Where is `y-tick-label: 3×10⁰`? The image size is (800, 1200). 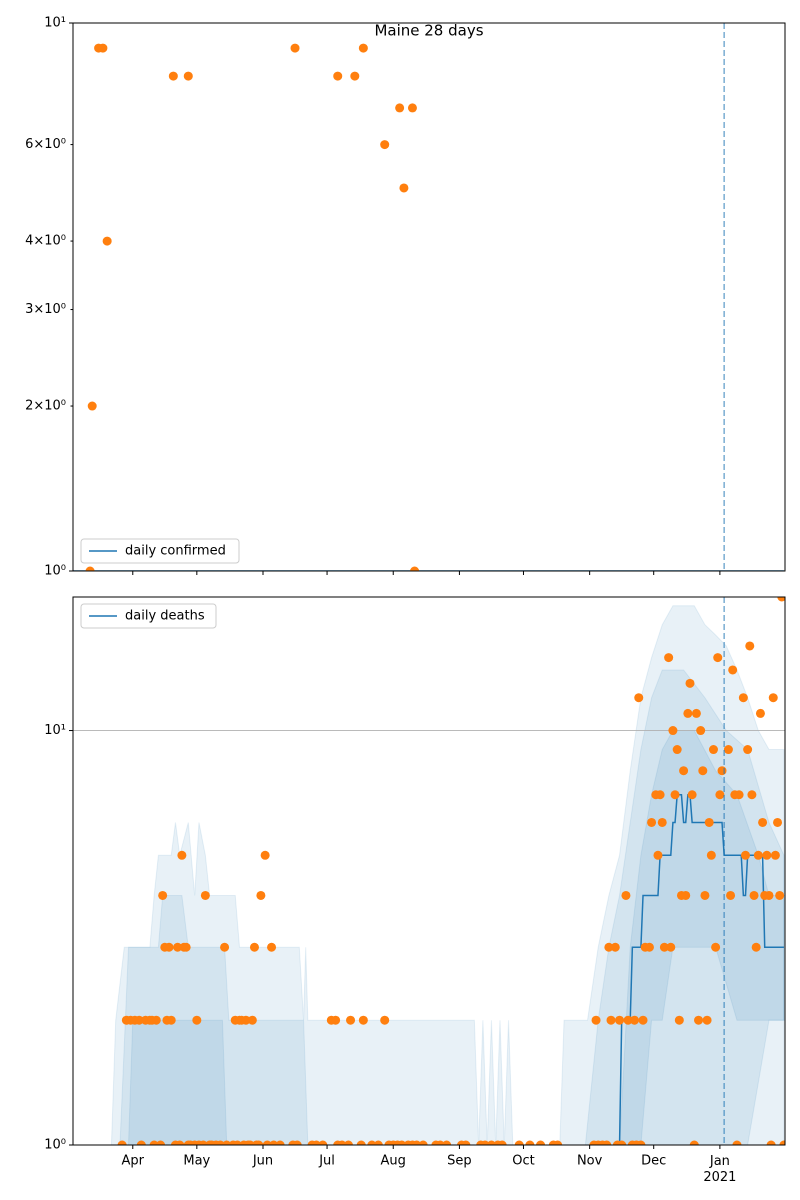 y-tick-label: 3×10⁰ is located at coordinates (45, 309).